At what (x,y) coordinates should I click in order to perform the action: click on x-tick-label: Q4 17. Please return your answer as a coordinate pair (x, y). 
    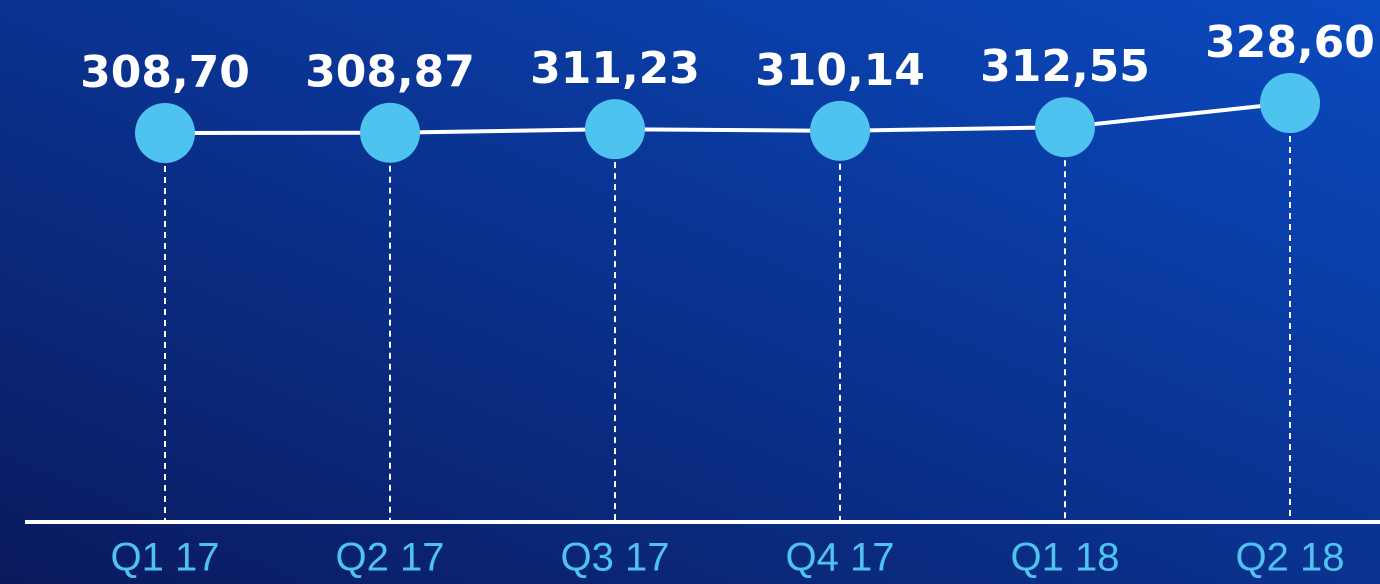
    Looking at the image, I should click on (840, 558).